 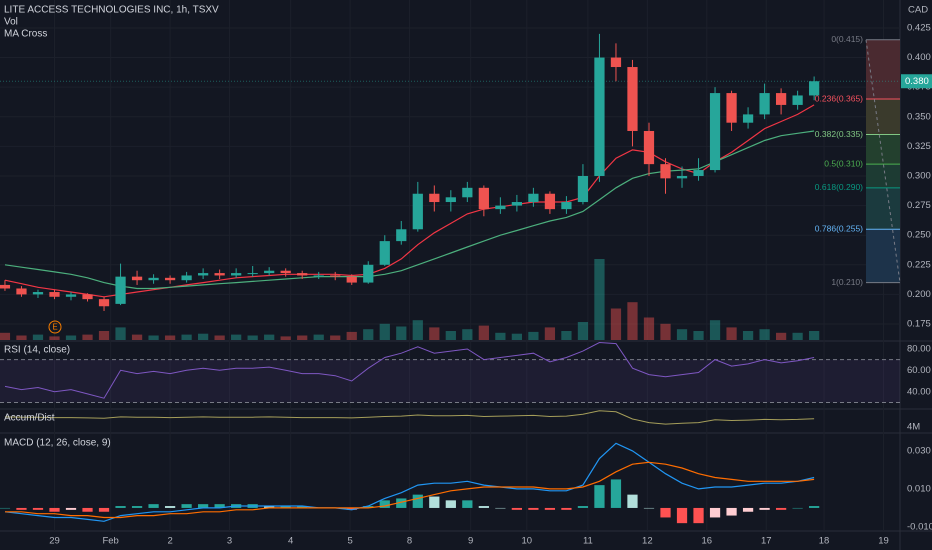 I want to click on last-price-label: 0.380, so click(x=917, y=81).